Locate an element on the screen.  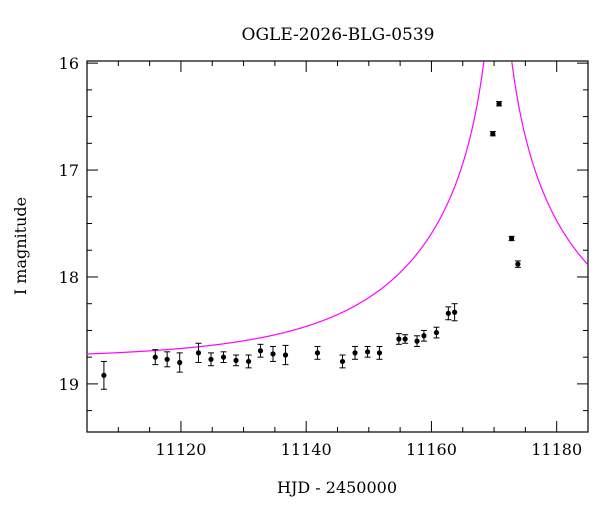
y-tick-labels: 16 17 18 19 is located at coordinates (69, 224).